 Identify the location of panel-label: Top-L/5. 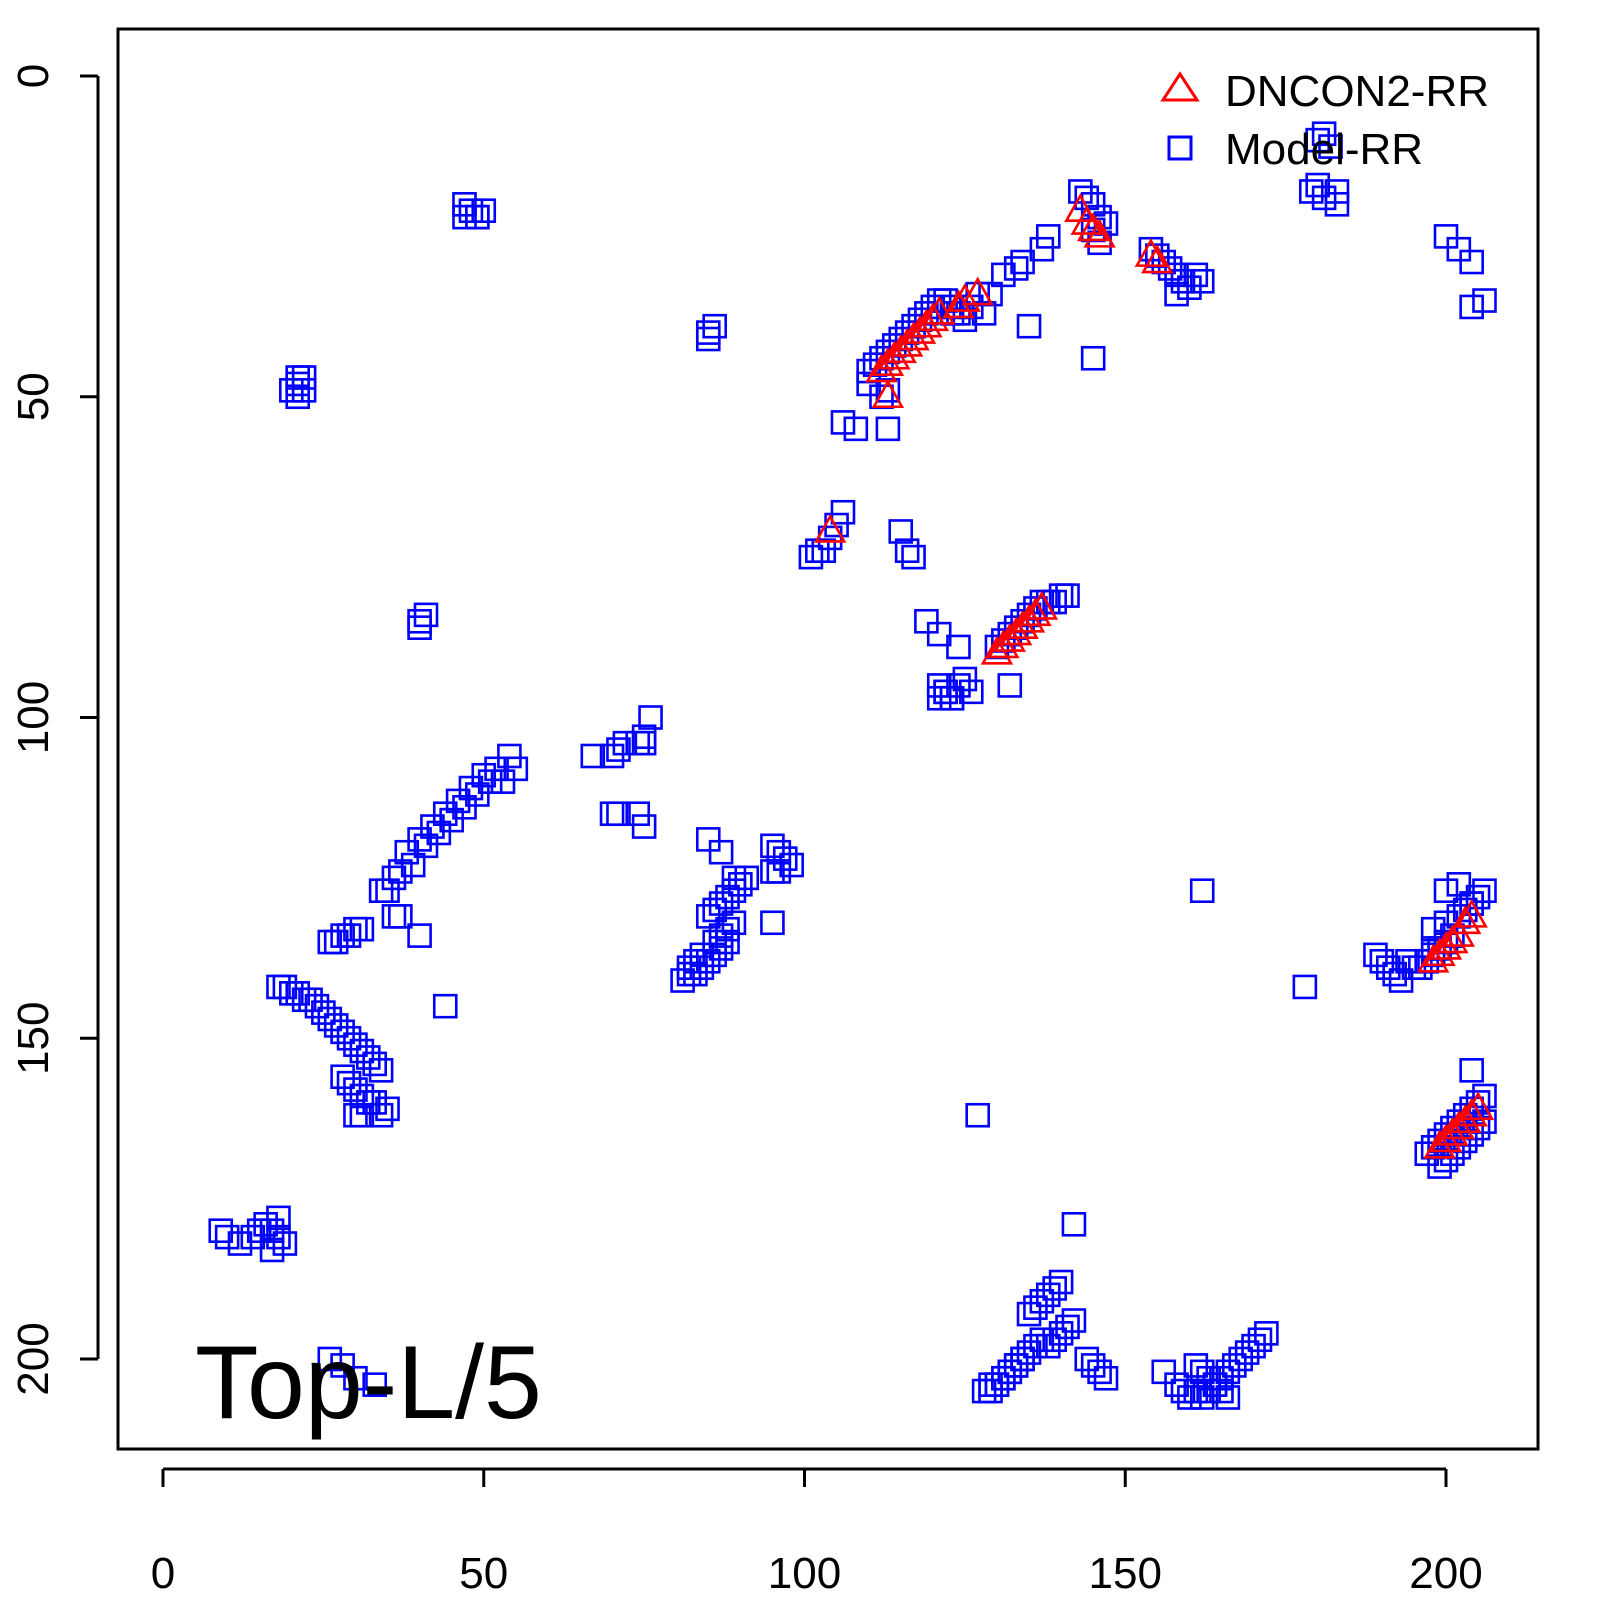
(368, 1383).